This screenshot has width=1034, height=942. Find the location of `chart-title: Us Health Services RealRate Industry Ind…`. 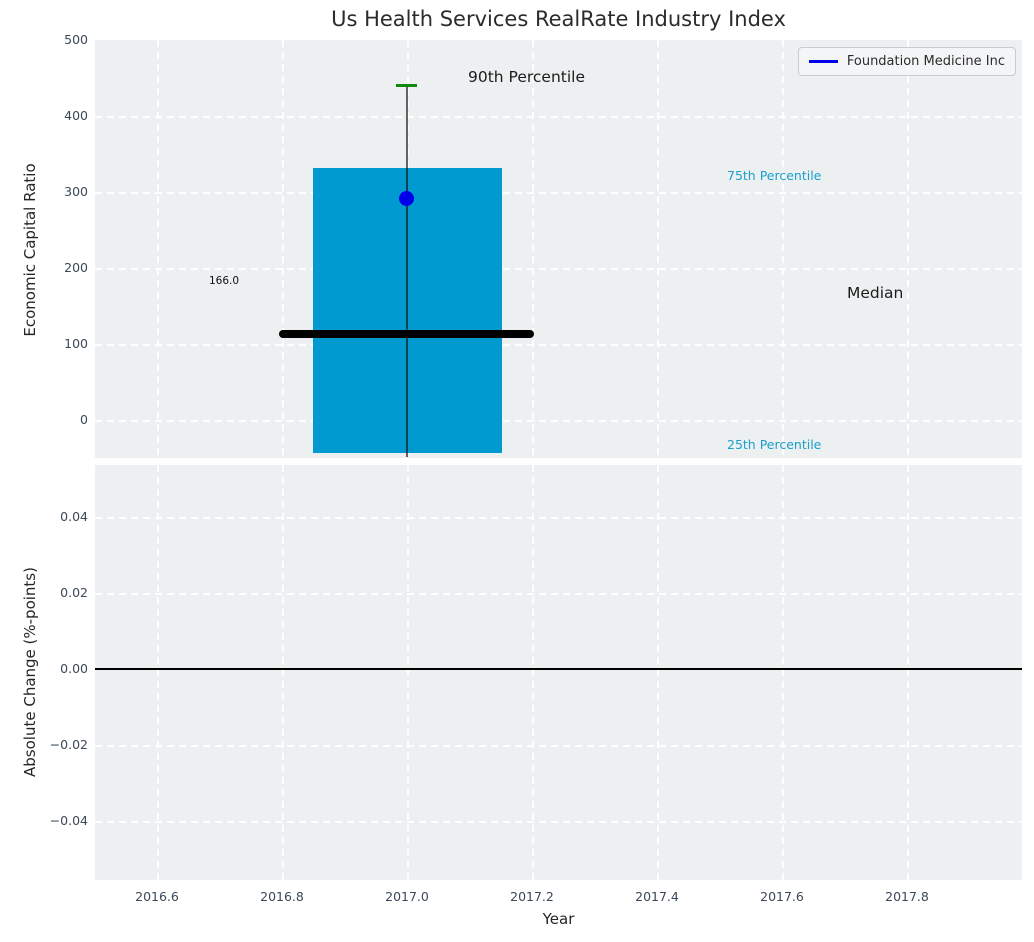

chart-title: Us Health Services RealRate Industry Ind… is located at coordinates (558, 19).